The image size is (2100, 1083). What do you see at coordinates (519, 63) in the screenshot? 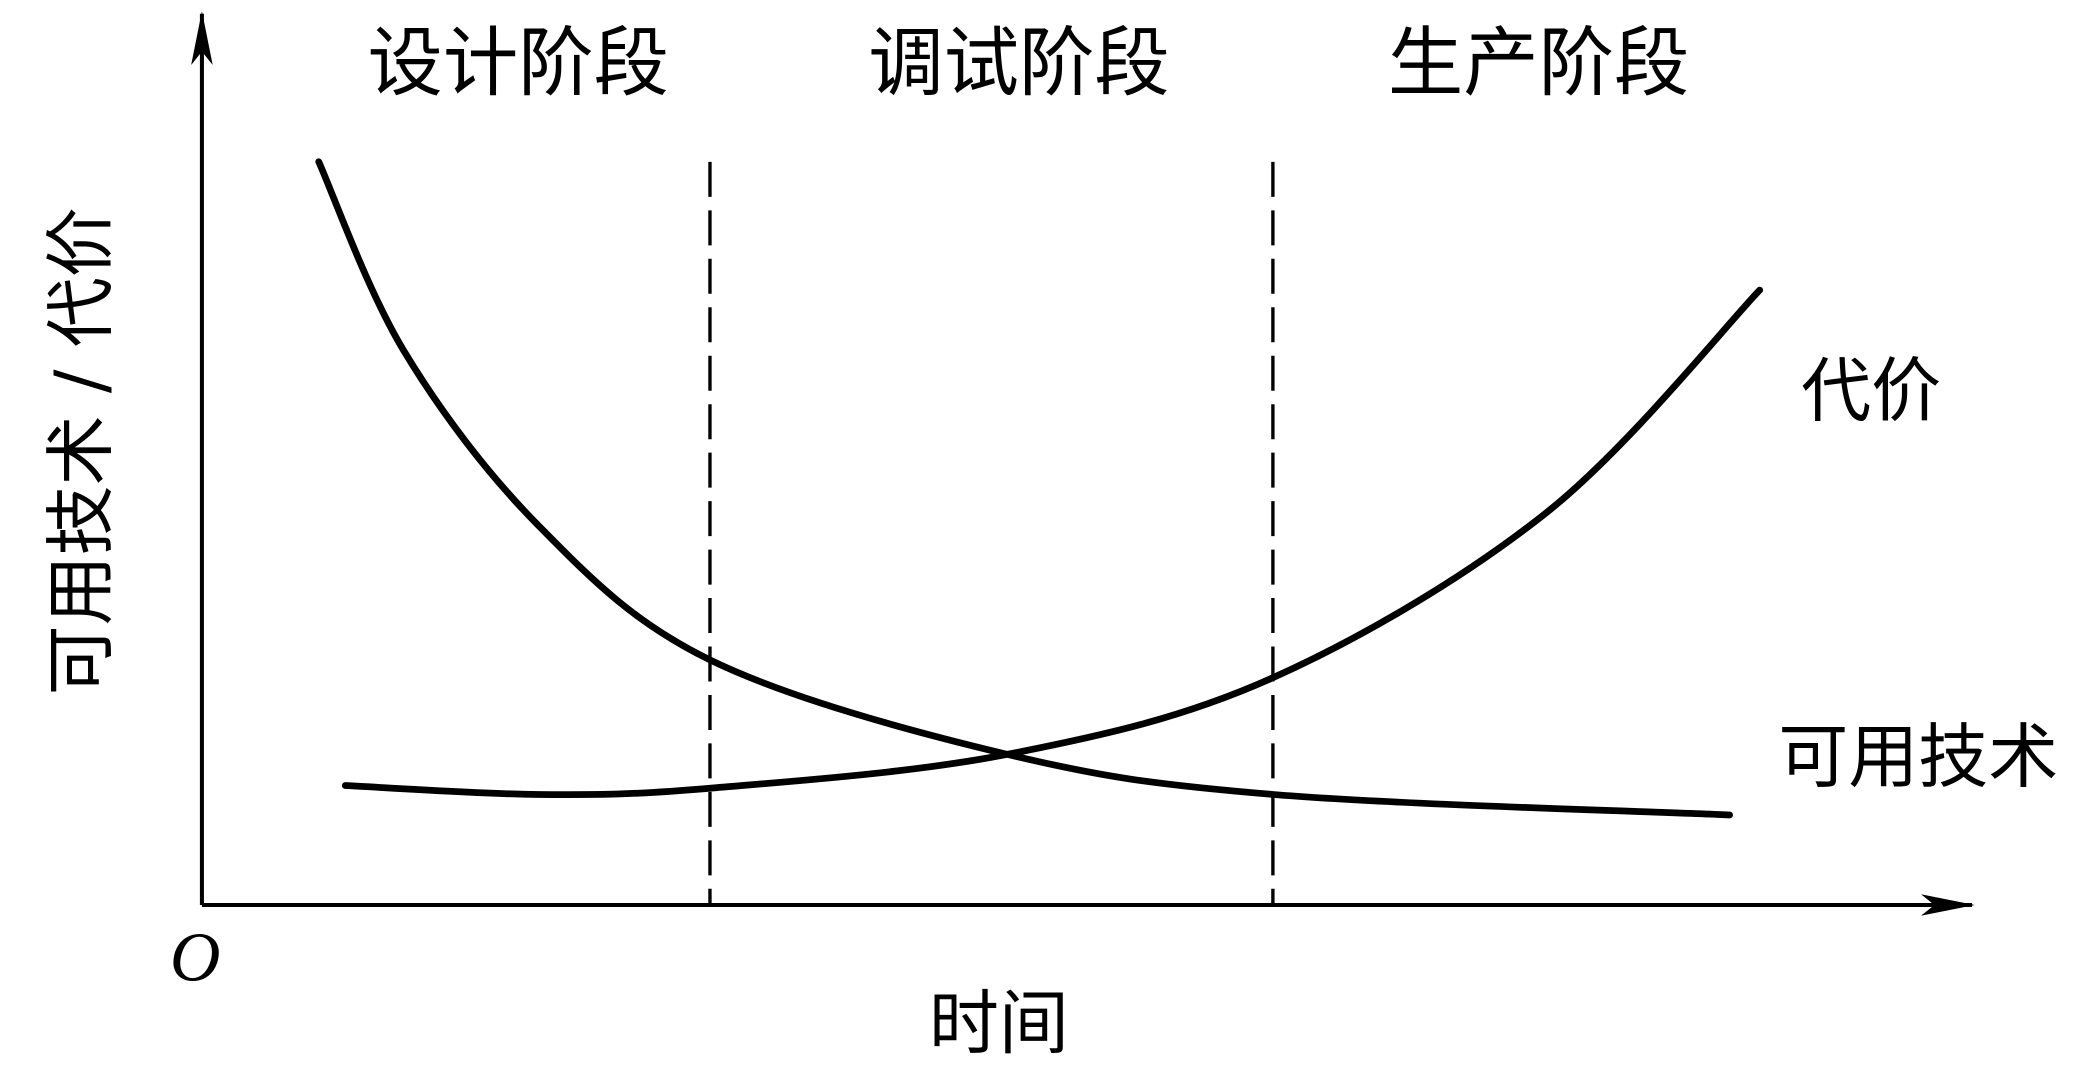
I see `phase-label-design: 设计阶段` at bounding box center [519, 63].